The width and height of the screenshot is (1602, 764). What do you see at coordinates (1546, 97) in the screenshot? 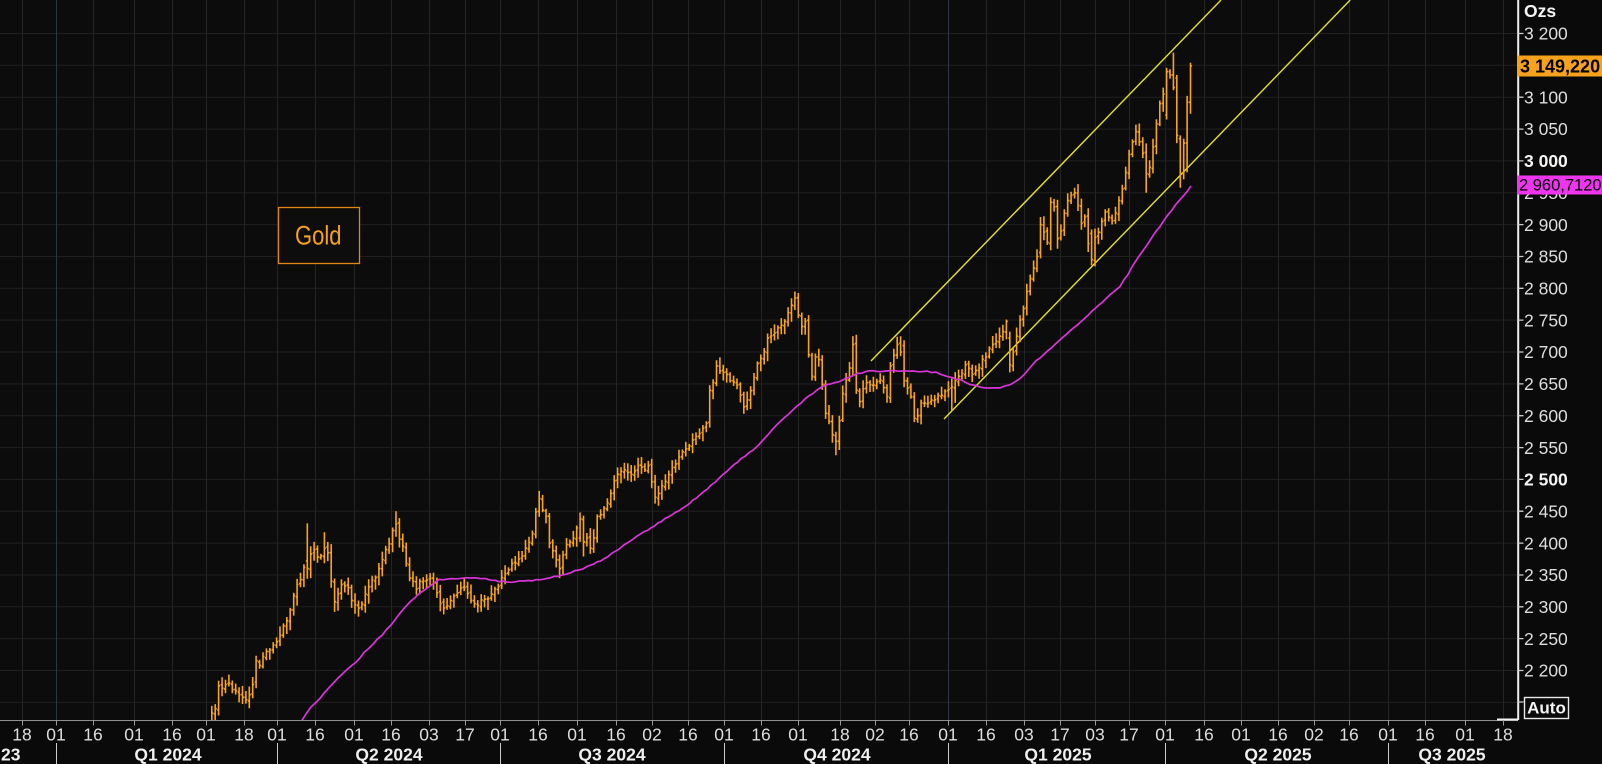
I see `svg-text: 3 100` at bounding box center [1546, 97].